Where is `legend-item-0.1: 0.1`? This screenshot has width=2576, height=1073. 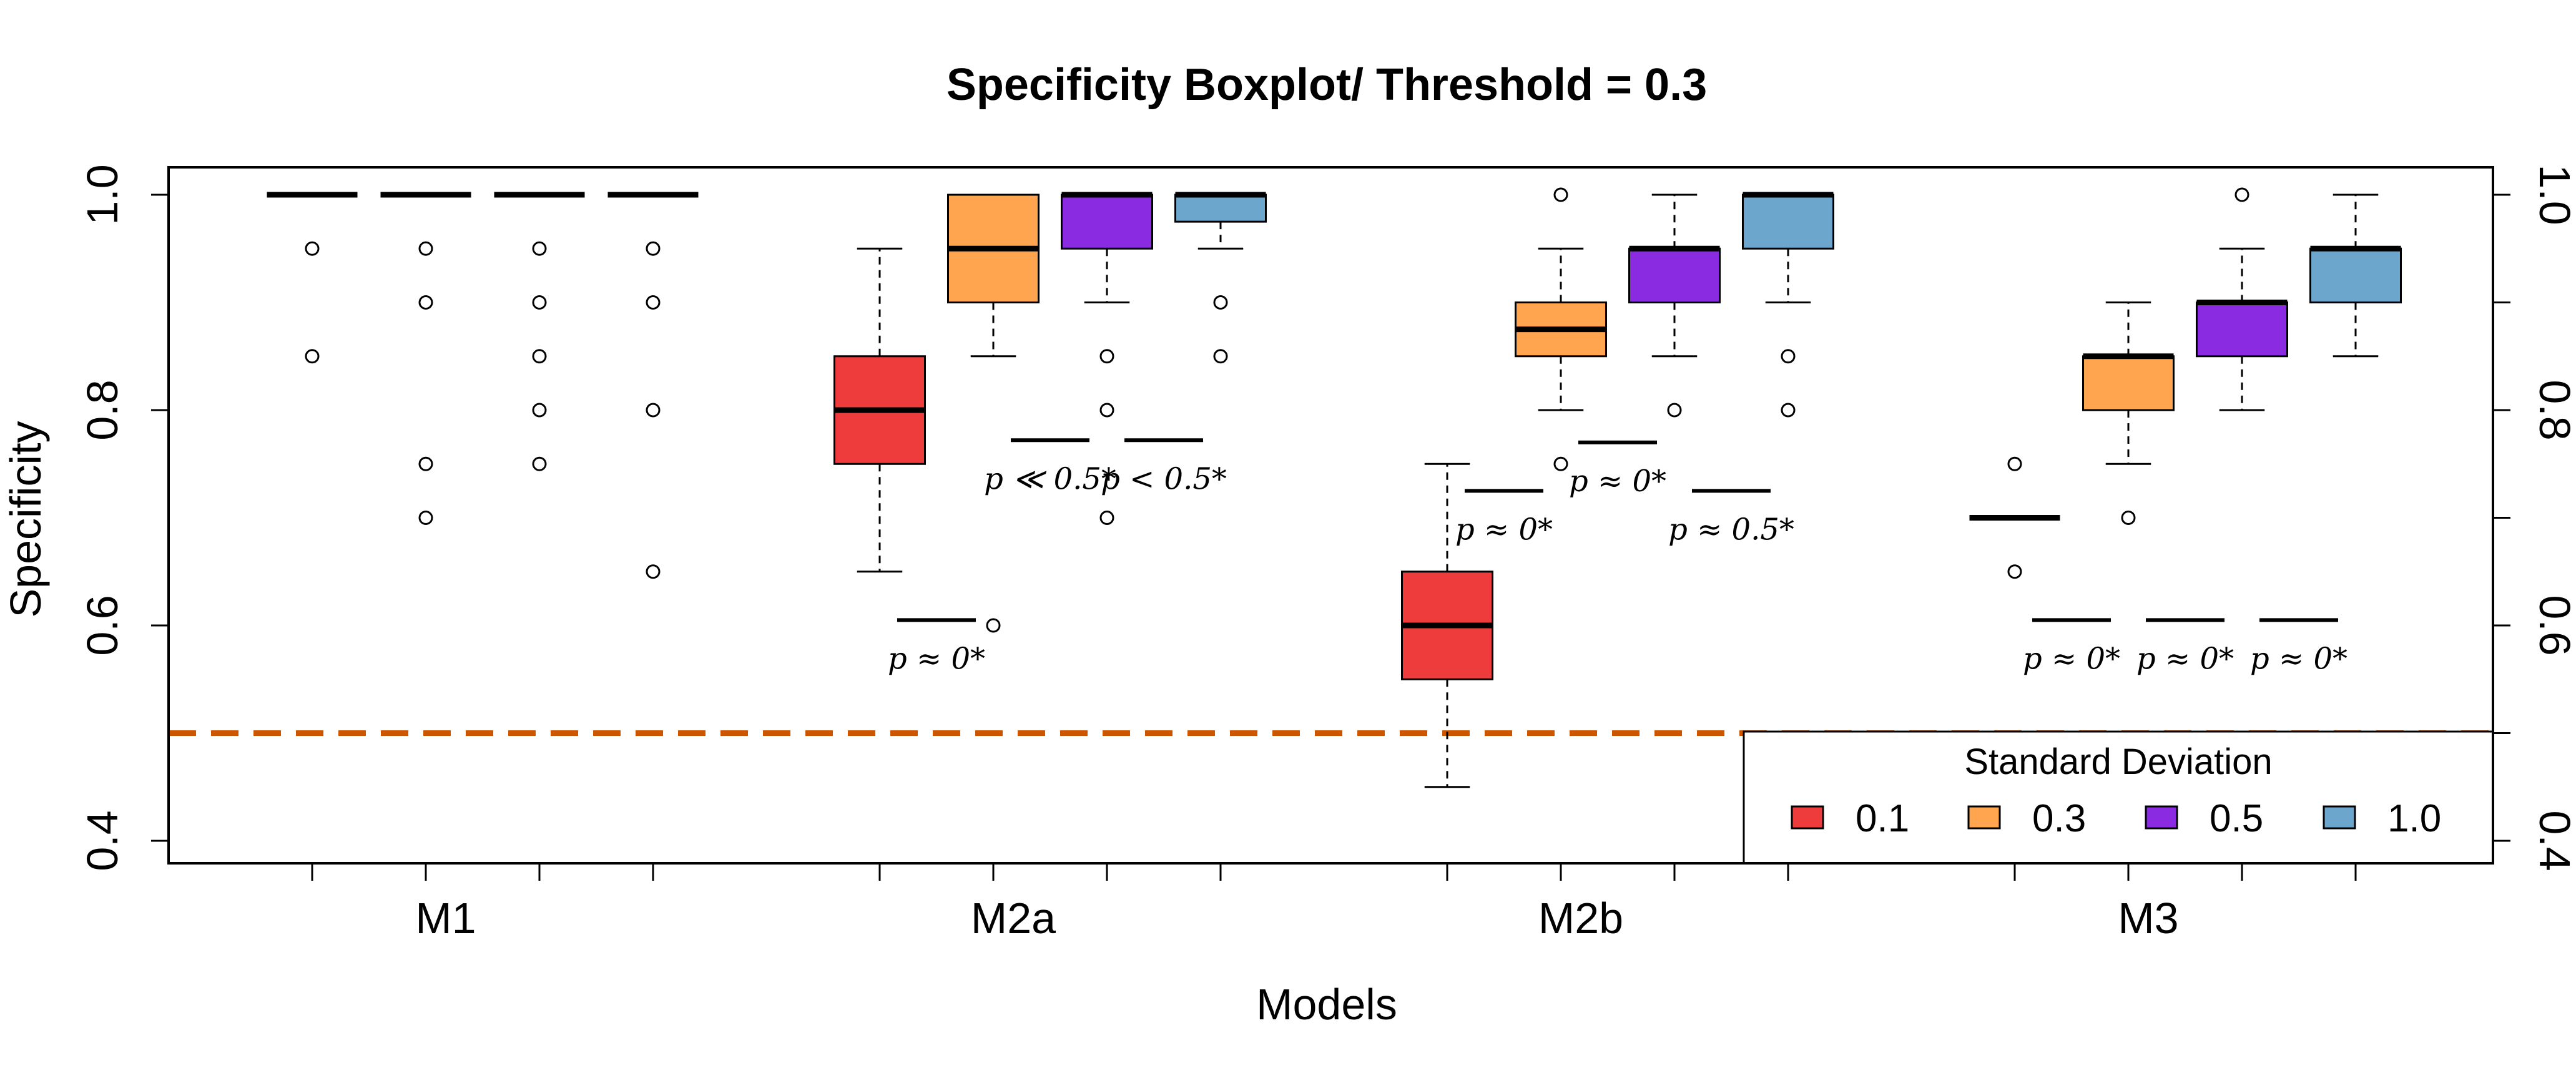 legend-item-0.1: 0.1 is located at coordinates (1850, 819).